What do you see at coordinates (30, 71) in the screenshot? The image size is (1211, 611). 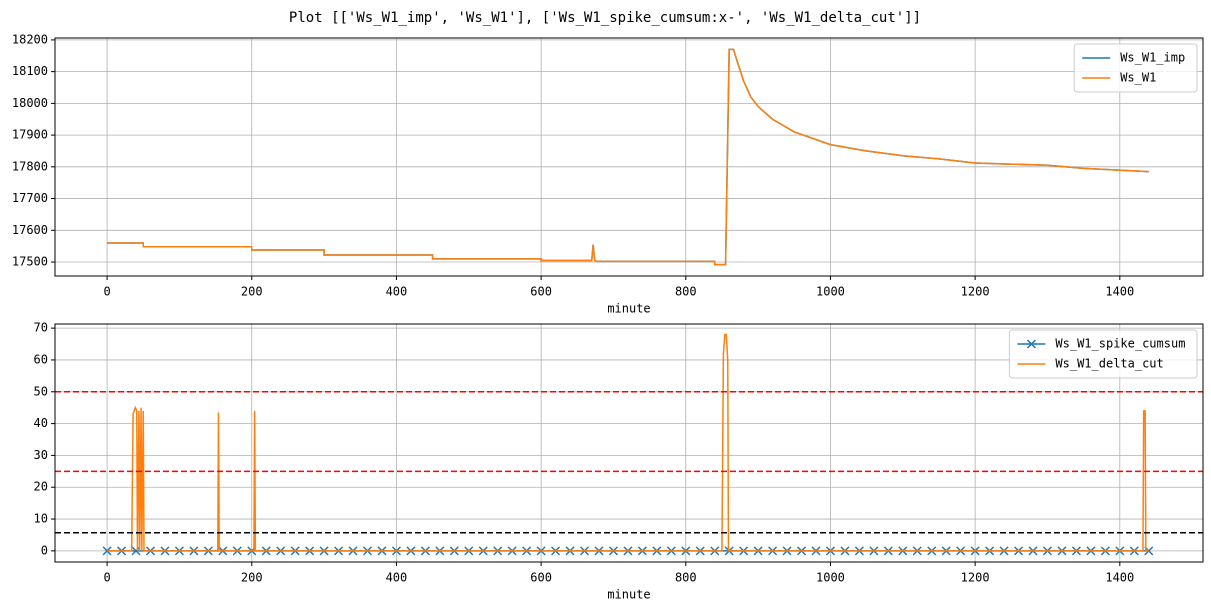 I see `y-tick-label: 18100` at bounding box center [30, 71].